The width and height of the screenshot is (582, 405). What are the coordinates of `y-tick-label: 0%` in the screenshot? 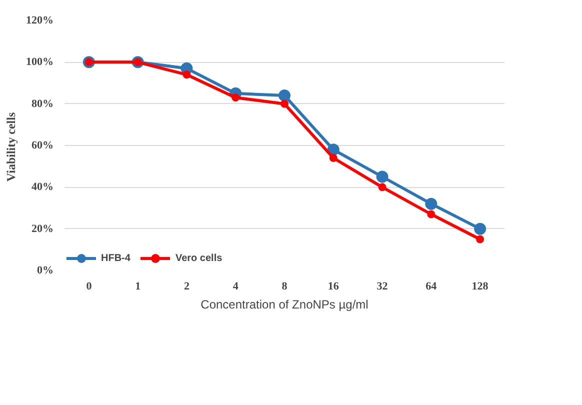 It's located at (45, 270).